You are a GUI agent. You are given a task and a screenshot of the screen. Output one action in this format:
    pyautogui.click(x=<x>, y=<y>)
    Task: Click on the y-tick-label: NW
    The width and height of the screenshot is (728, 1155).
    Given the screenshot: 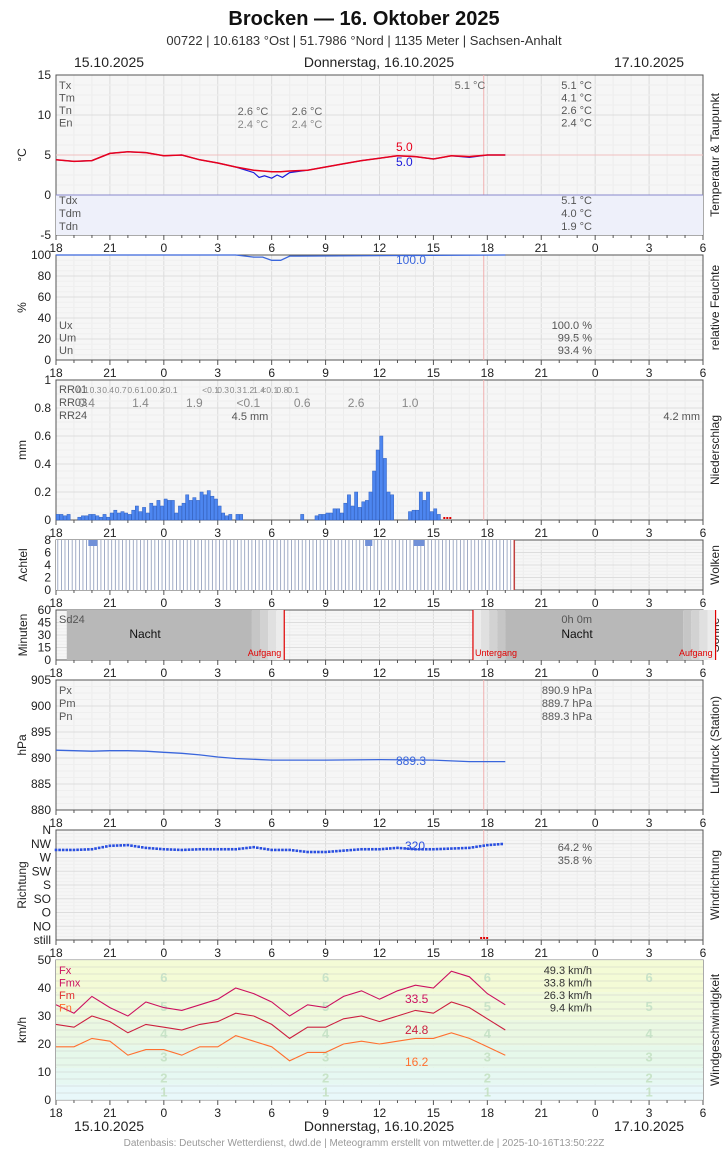 What is the action you would take?
    pyautogui.click(x=41, y=844)
    